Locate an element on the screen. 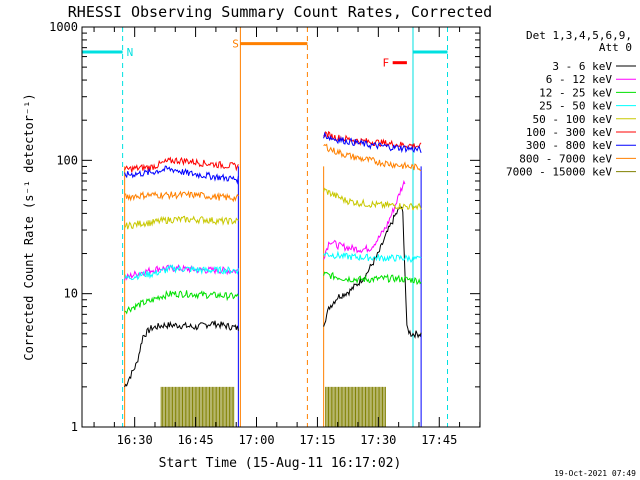  legend-label: 50 - 100 keV is located at coordinates (573, 119).